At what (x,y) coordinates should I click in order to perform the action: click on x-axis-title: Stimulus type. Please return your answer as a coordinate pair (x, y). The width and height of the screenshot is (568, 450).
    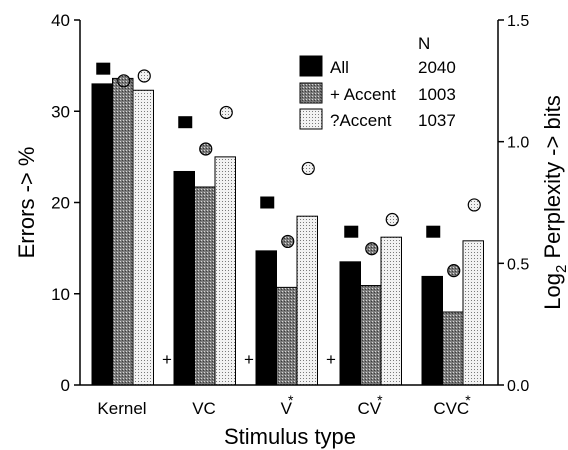
    Looking at the image, I should click on (290, 436).